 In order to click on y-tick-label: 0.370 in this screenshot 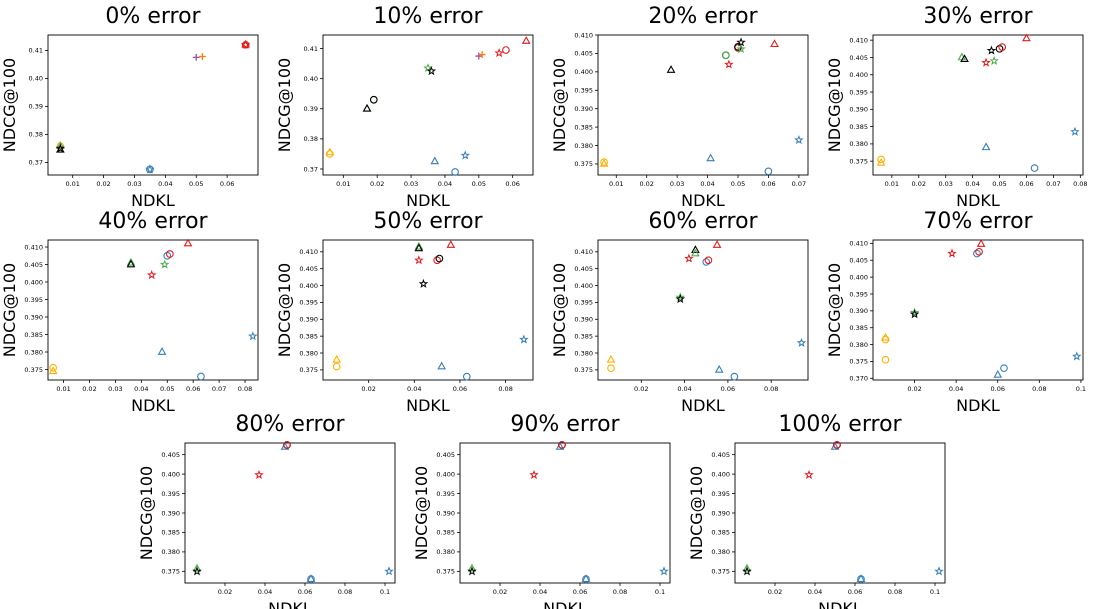, I will do `click(858, 379)`.